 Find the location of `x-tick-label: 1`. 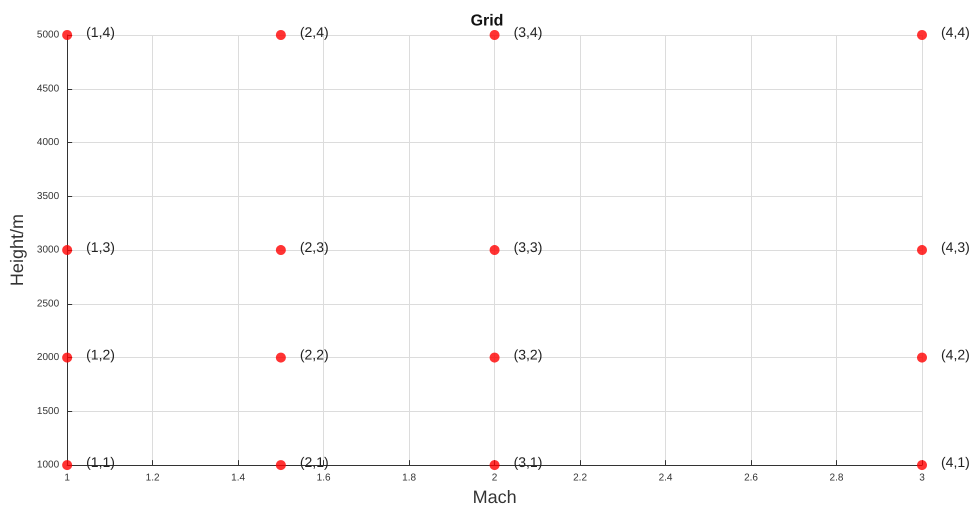

x-tick-label: 1 is located at coordinates (67, 478).